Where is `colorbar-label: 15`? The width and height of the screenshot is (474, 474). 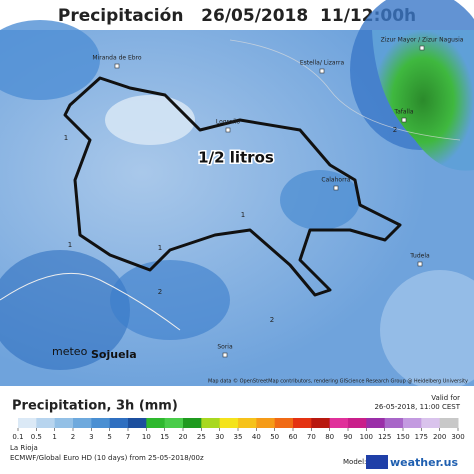
colorbar-label: 15 is located at coordinates (164, 437).